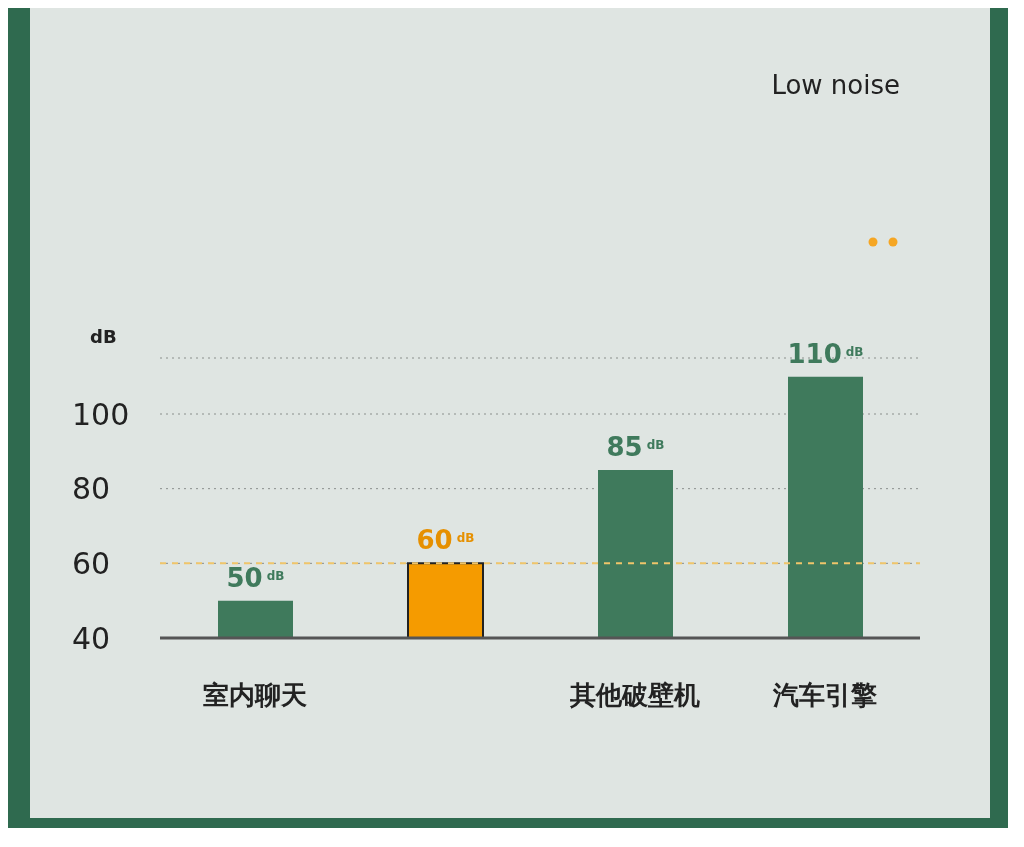  What do you see at coordinates (91, 638) in the screenshot?
I see `y-tick-label: 40` at bounding box center [91, 638].